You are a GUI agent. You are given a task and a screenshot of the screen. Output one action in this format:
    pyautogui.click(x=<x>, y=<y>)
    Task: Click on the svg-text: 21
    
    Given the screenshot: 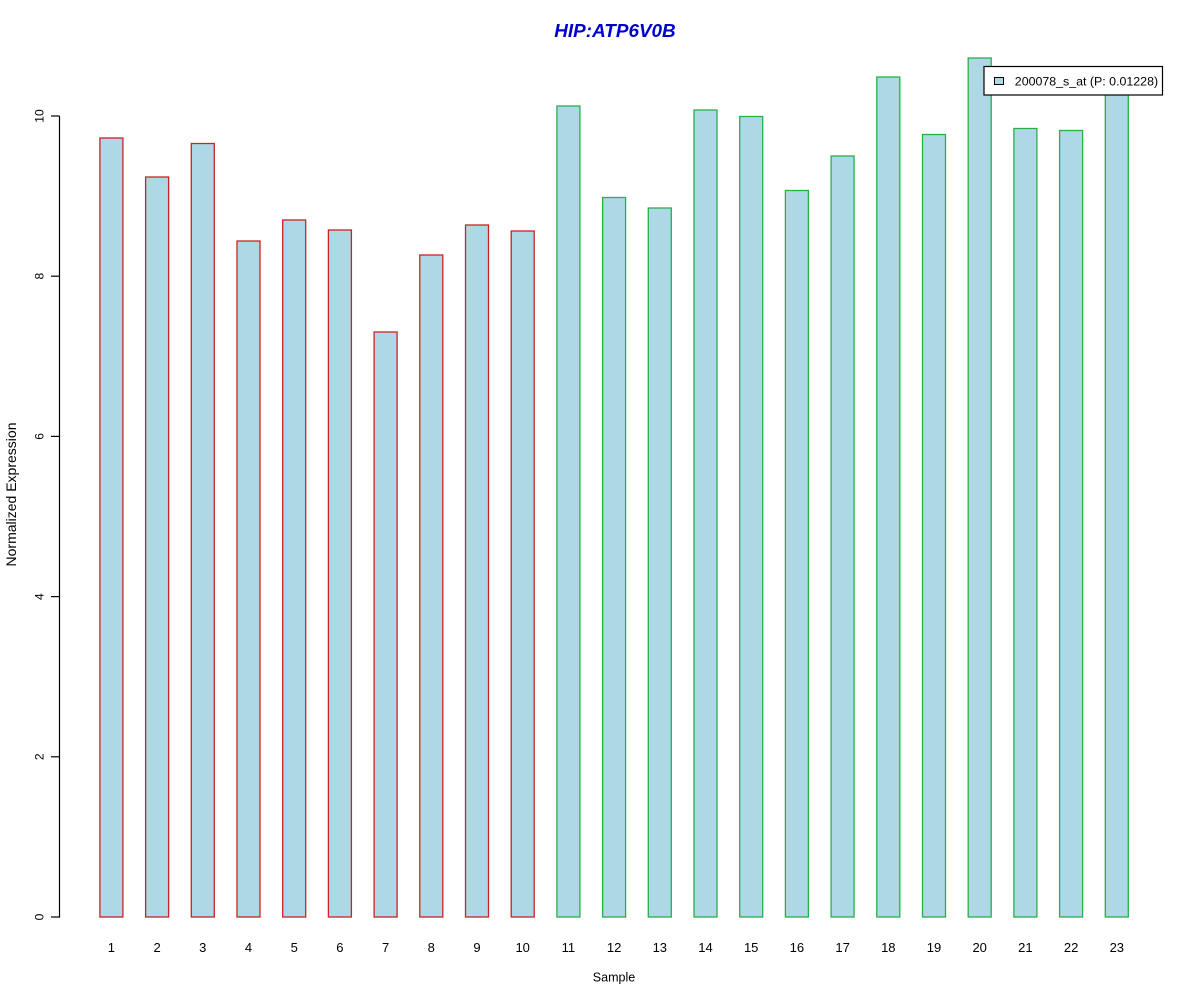 What is the action you would take?
    pyautogui.click(x=1025, y=947)
    